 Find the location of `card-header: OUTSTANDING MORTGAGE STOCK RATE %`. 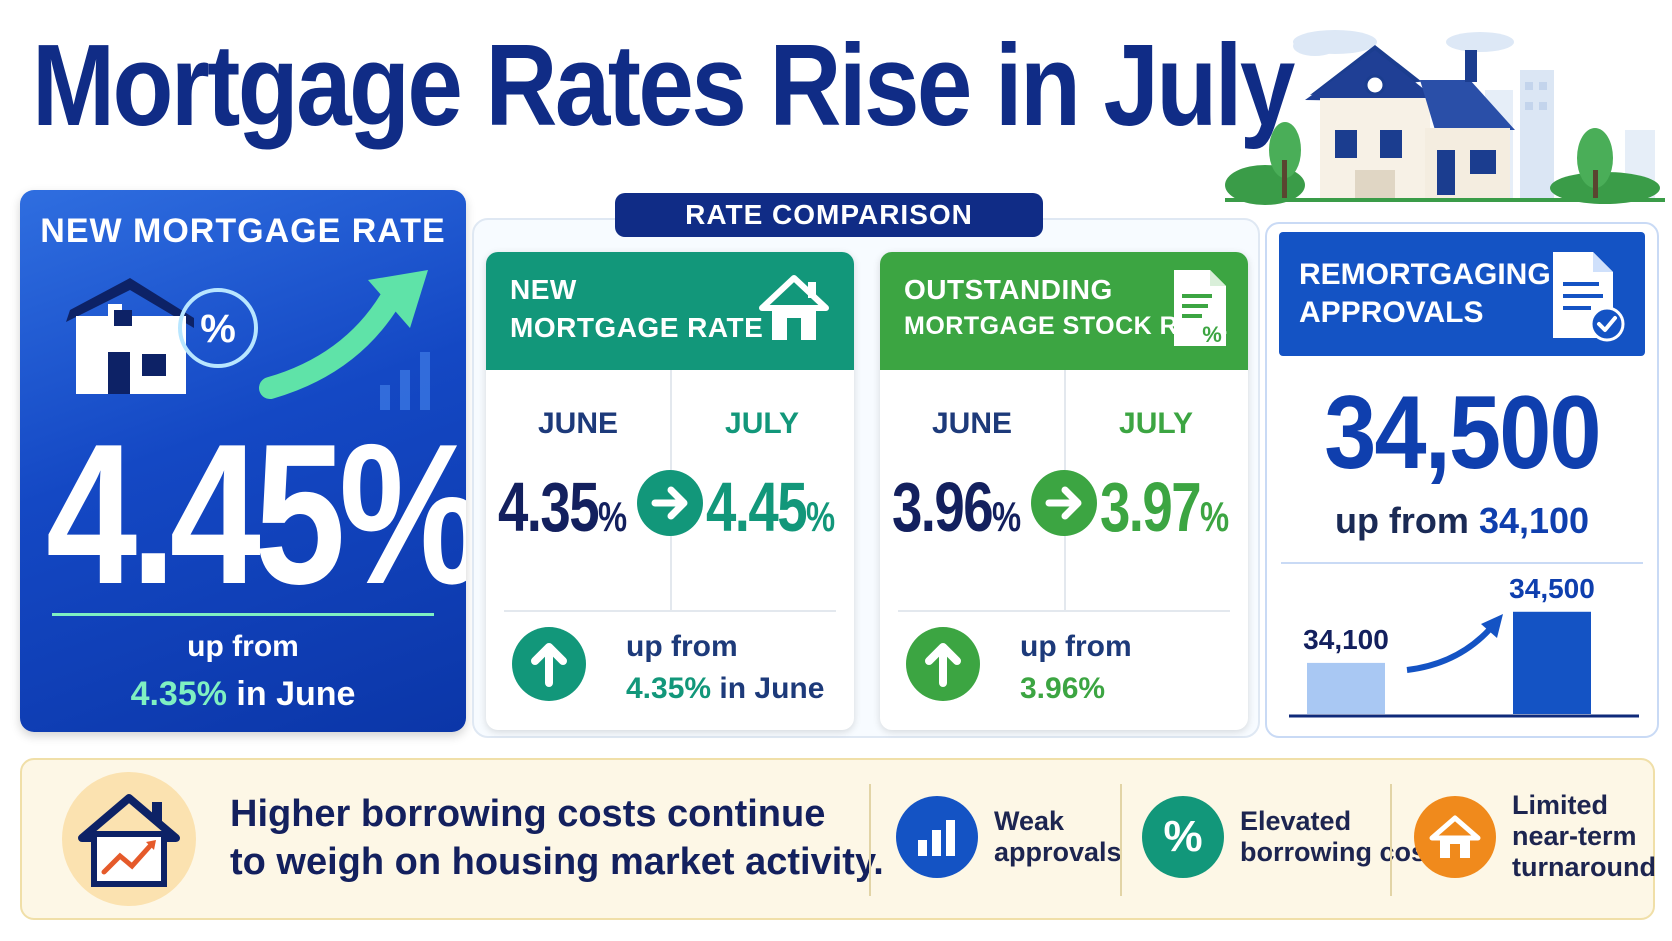

card-header: OUTSTANDING MORTGAGE STOCK RATE % is located at coordinates (1064, 311).